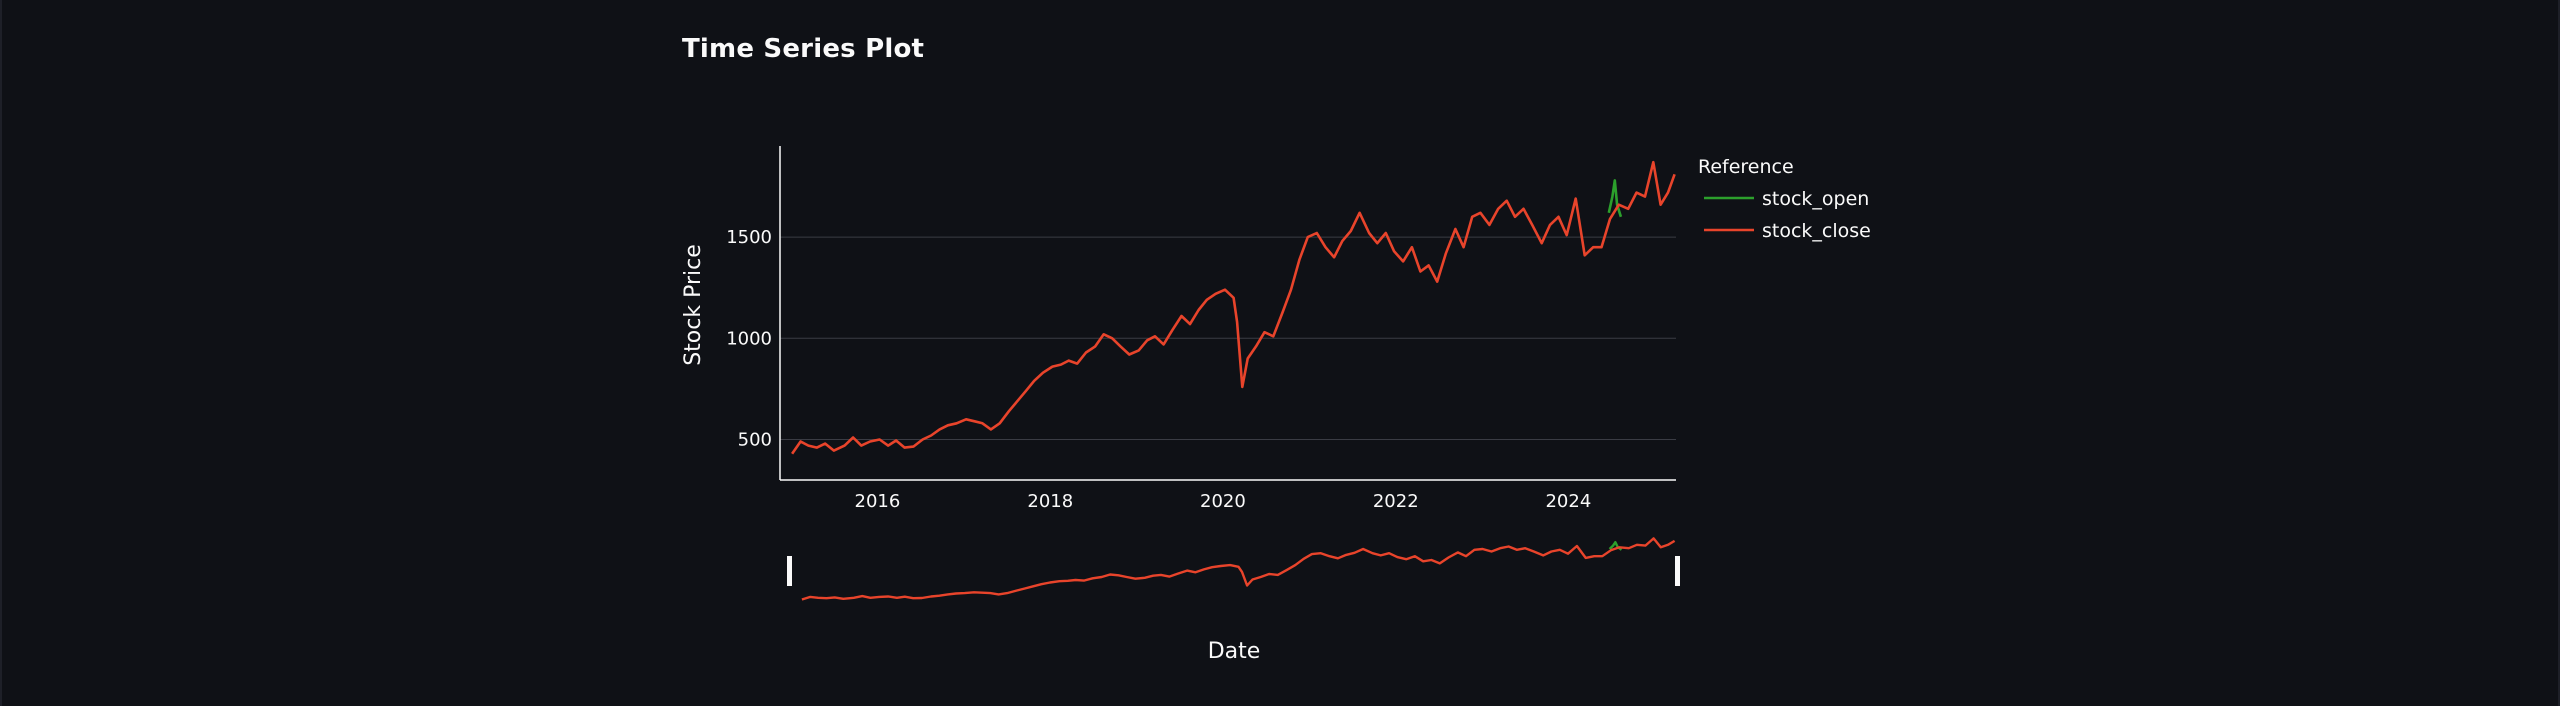 This screenshot has width=2560, height=706. What do you see at coordinates (693, 305) in the screenshot?
I see `y-axis-title: Stock Price` at bounding box center [693, 305].